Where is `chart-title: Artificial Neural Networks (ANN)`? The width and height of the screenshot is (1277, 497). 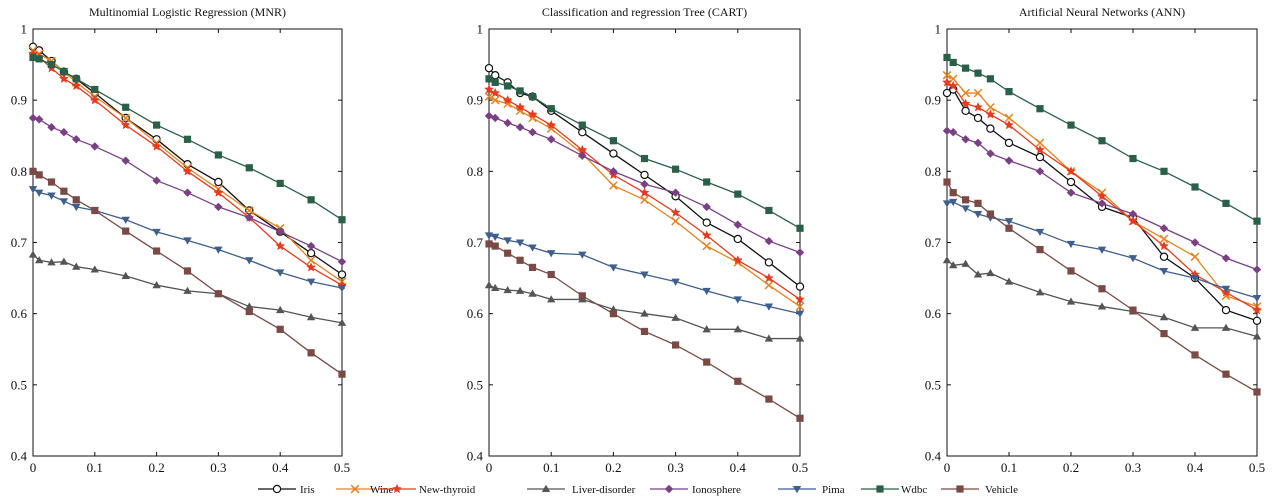
chart-title: Artificial Neural Networks (ANN) is located at coordinates (1102, 12).